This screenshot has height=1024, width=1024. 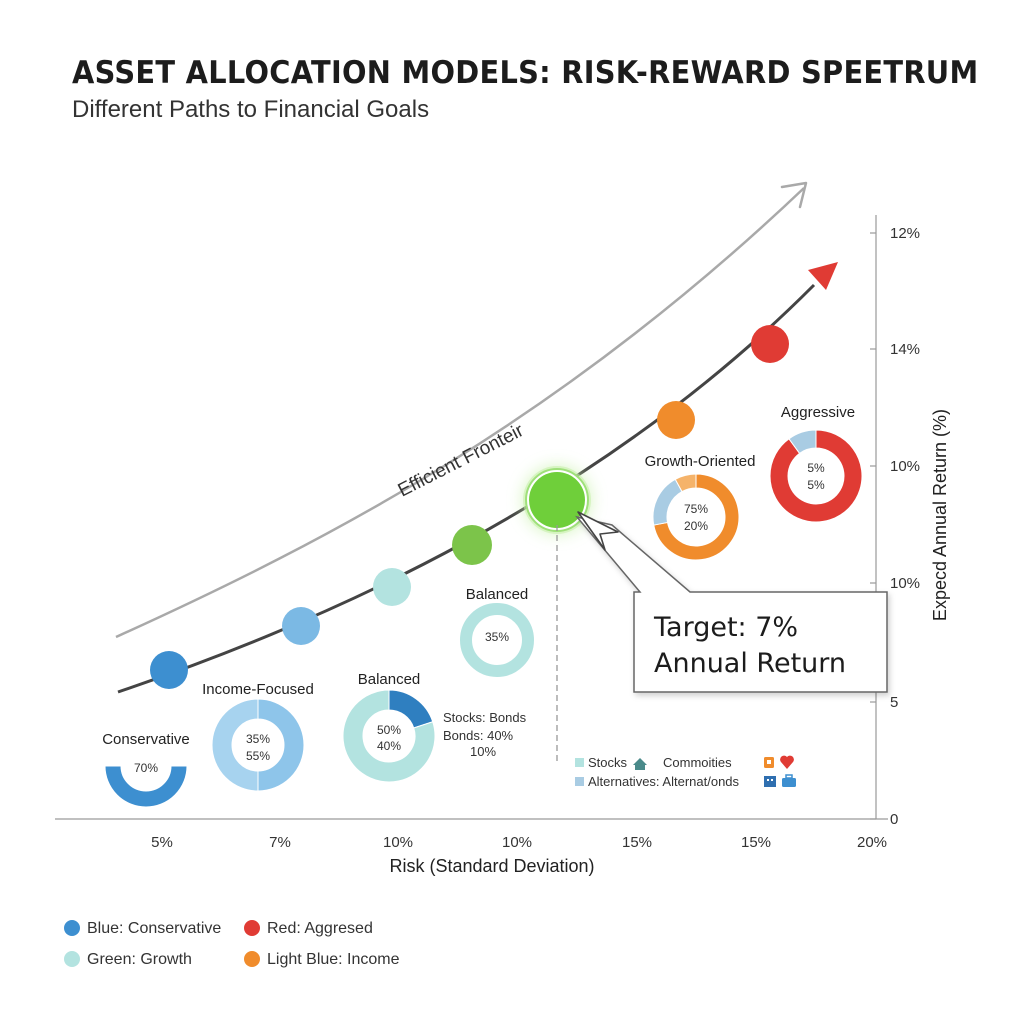 I want to click on lock-icon, so click(x=769, y=762).